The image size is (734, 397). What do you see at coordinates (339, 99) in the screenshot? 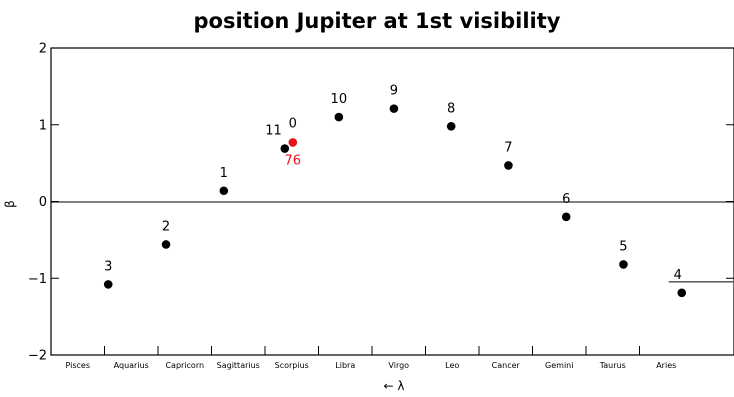
I see `point-label: 10` at bounding box center [339, 99].